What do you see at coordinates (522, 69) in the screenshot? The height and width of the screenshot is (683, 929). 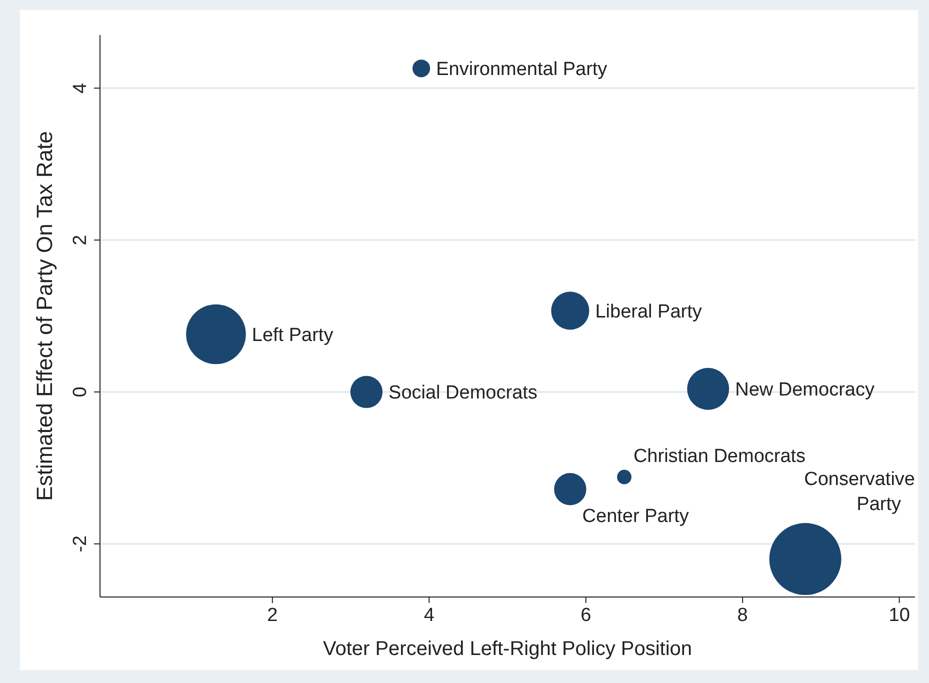 I see `series-label: Environmental Party` at bounding box center [522, 69].